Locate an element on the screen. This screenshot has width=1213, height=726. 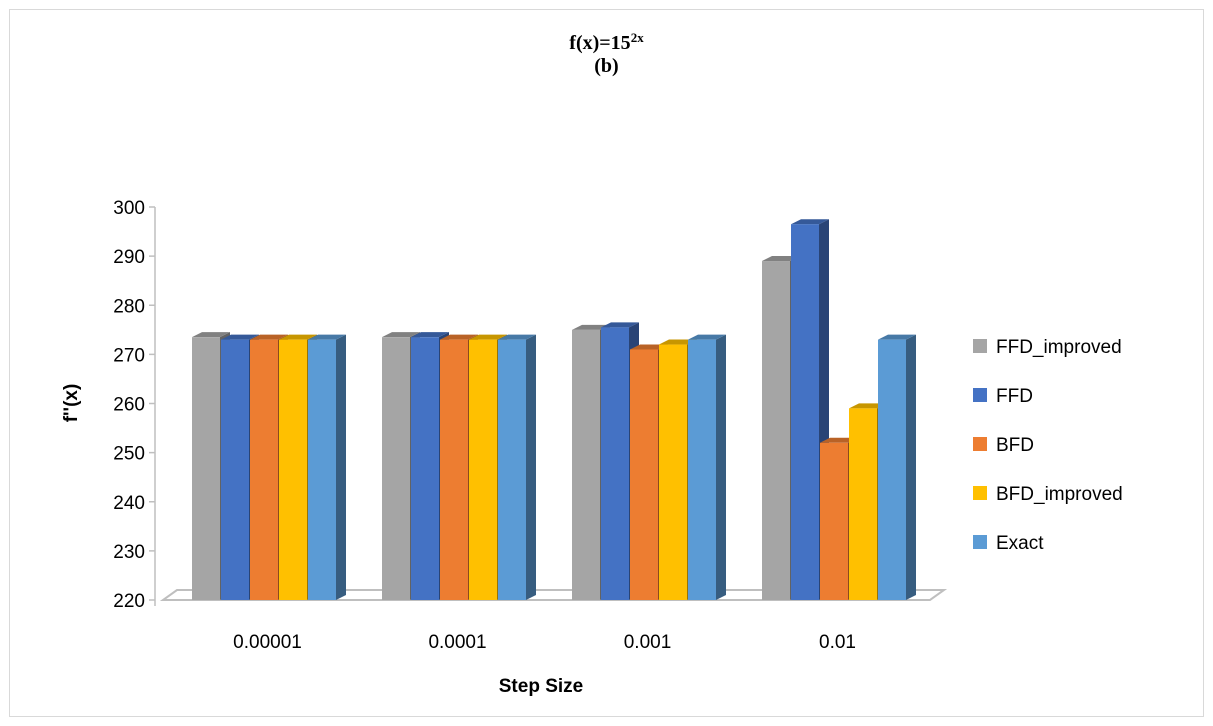
x-tick-label: 0.01 is located at coordinates (837, 642).